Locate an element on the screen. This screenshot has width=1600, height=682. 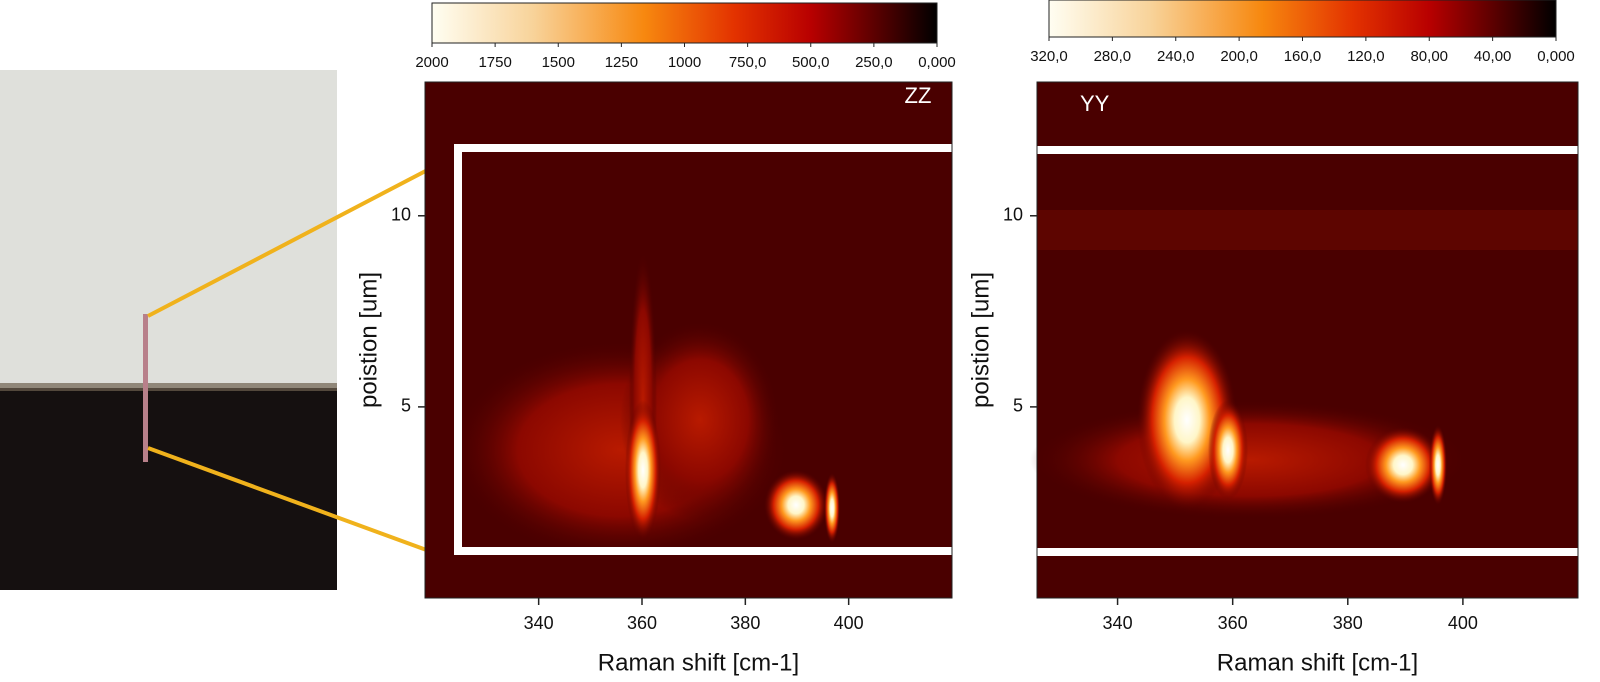
colorbar-tick-label: 1000 is located at coordinates (684, 62).